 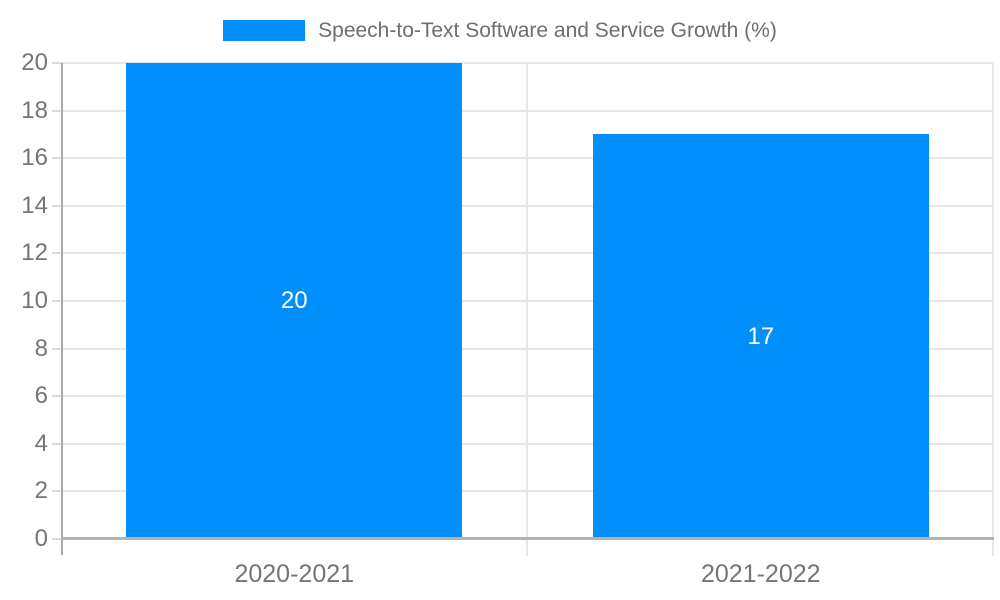 I want to click on y-axis-tick-label: 0, so click(x=41, y=538).